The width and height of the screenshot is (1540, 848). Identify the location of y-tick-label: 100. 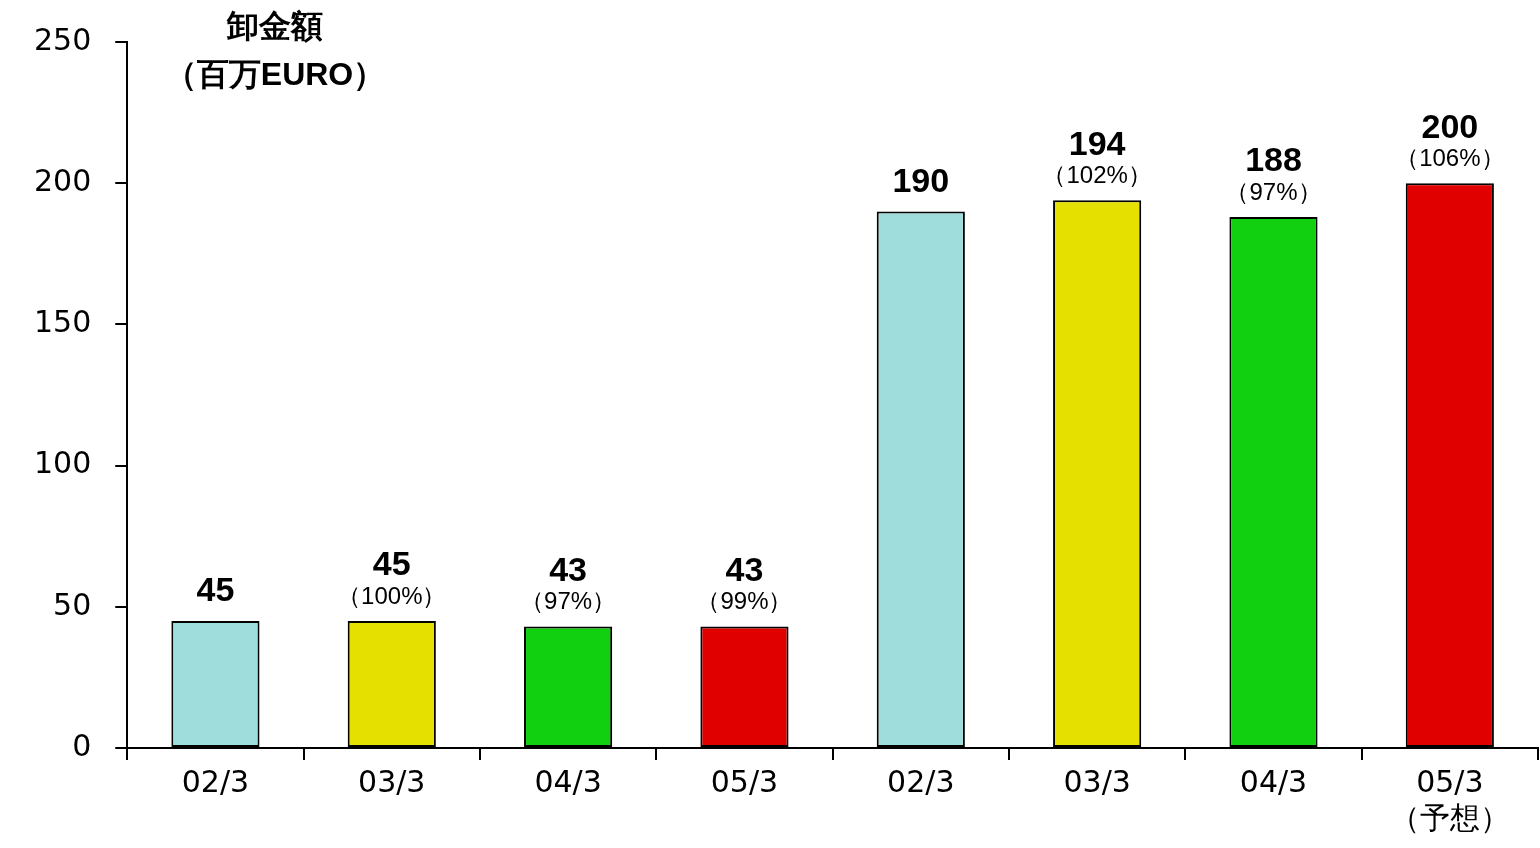
(63, 463).